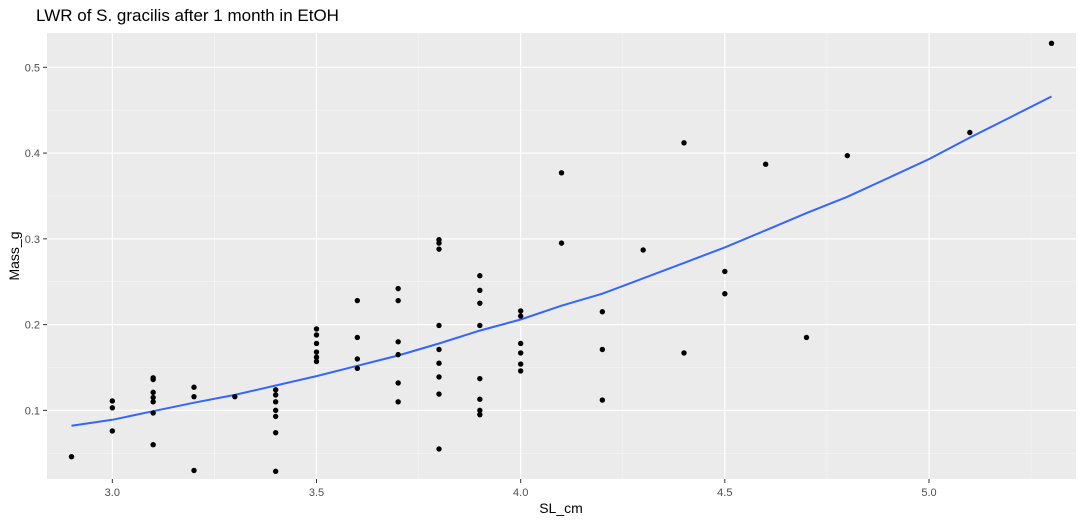 This screenshot has width=1083, height=523. What do you see at coordinates (32, 411) in the screenshot?
I see `y-tick-label: 0.1` at bounding box center [32, 411].